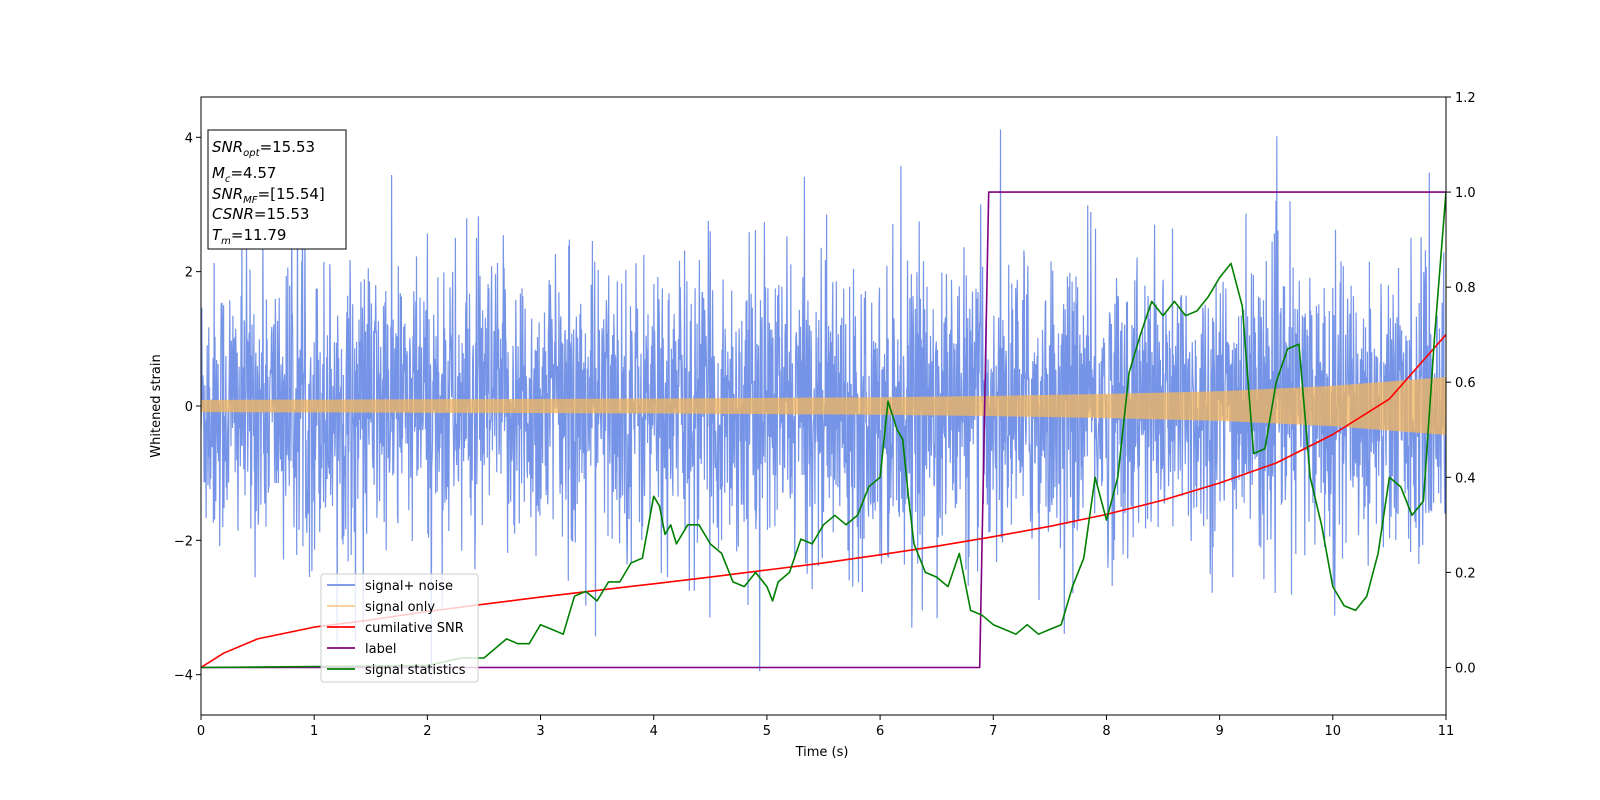 This screenshot has height=800, width=1600. I want to click on x-tick-label: 9, so click(1219, 731).